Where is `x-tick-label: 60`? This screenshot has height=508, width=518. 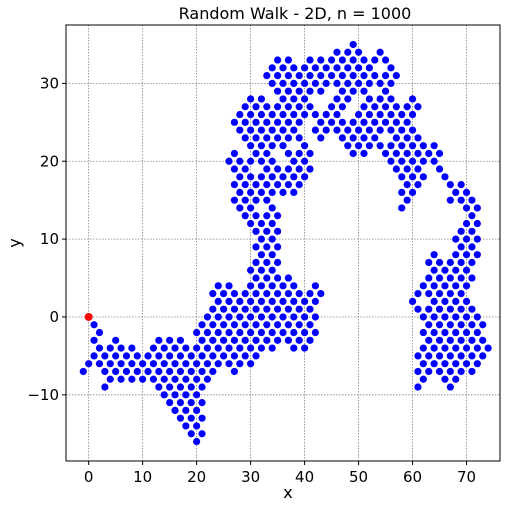 x-tick-label: 60 is located at coordinates (412, 477).